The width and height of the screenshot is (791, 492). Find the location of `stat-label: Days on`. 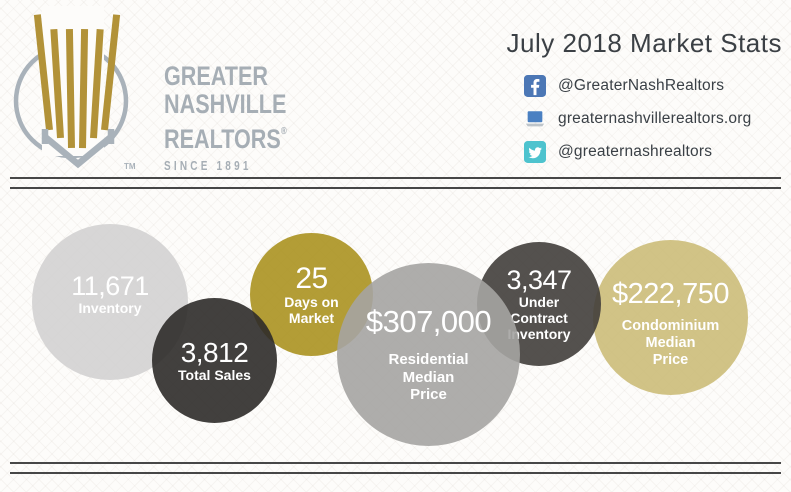

stat-label: Days on is located at coordinates (311, 302).